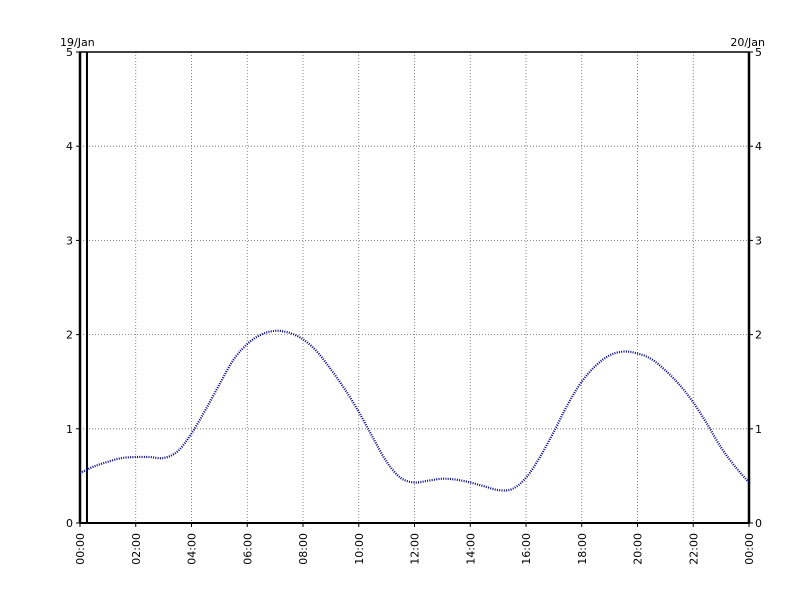 The width and height of the screenshot is (800, 600). Describe the element at coordinates (526, 549) in the screenshot. I see `x-tick-label: 16:00` at that location.